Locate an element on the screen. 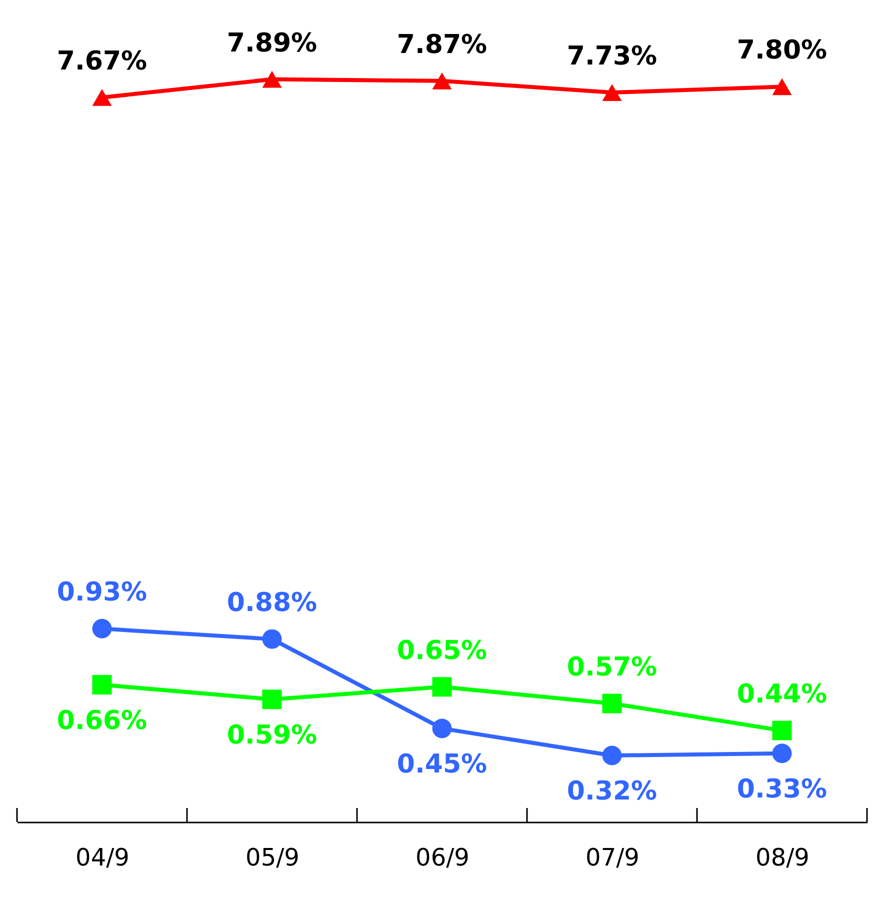 This screenshot has width=881, height=903. data-label: 7.73% is located at coordinates (612, 57).